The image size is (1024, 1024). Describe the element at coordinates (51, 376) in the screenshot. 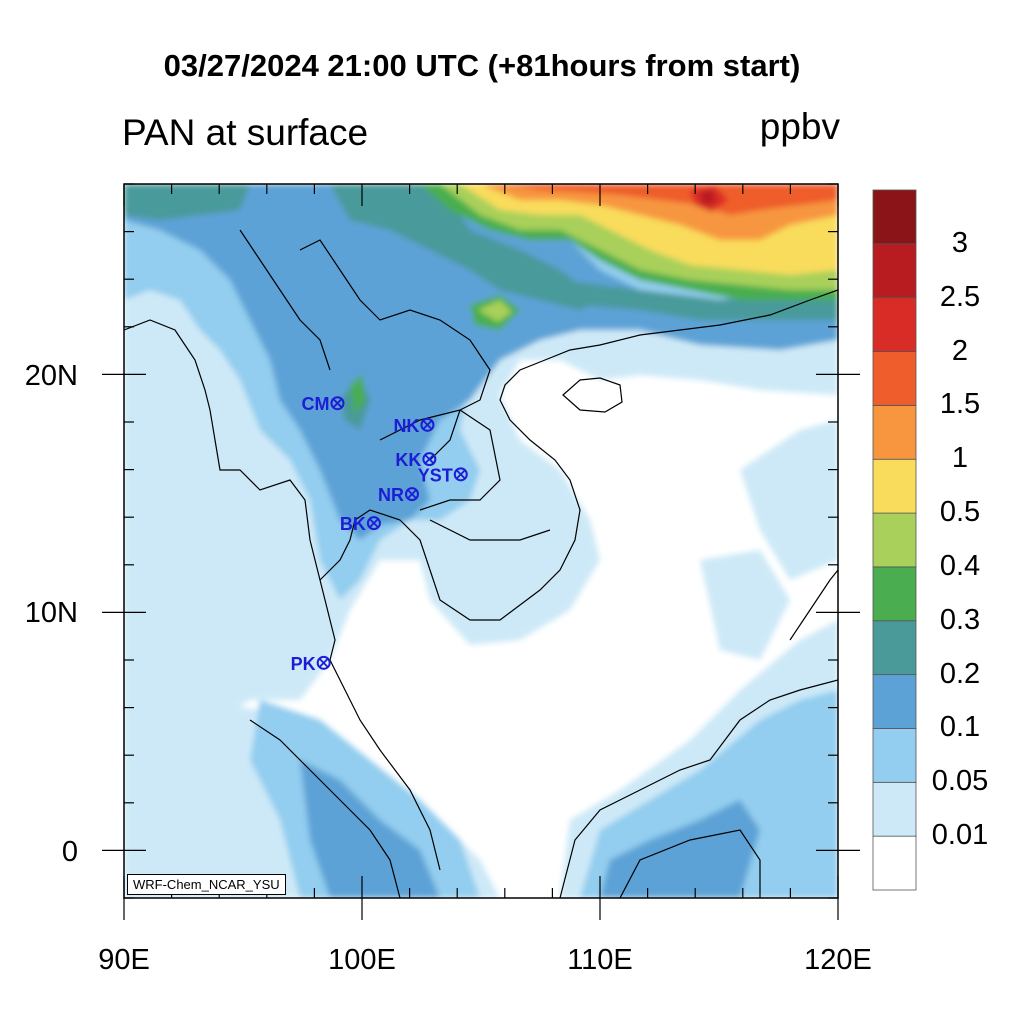

I see `lat-label-20n: 20N` at that location.